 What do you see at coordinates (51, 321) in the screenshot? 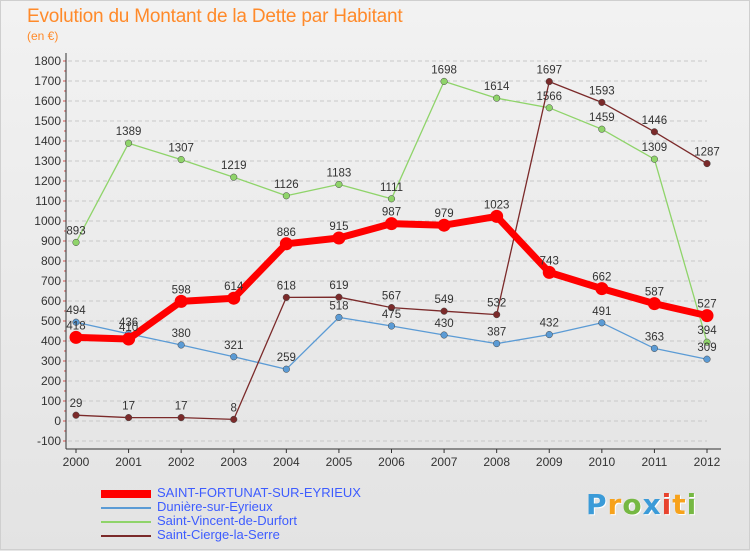
I see `y-tick-label: 500` at bounding box center [51, 321].